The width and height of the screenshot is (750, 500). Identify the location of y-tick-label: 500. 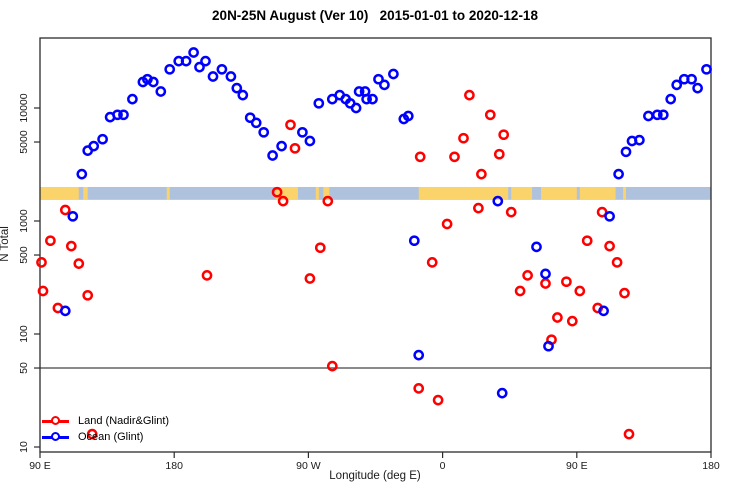
(24, 255).